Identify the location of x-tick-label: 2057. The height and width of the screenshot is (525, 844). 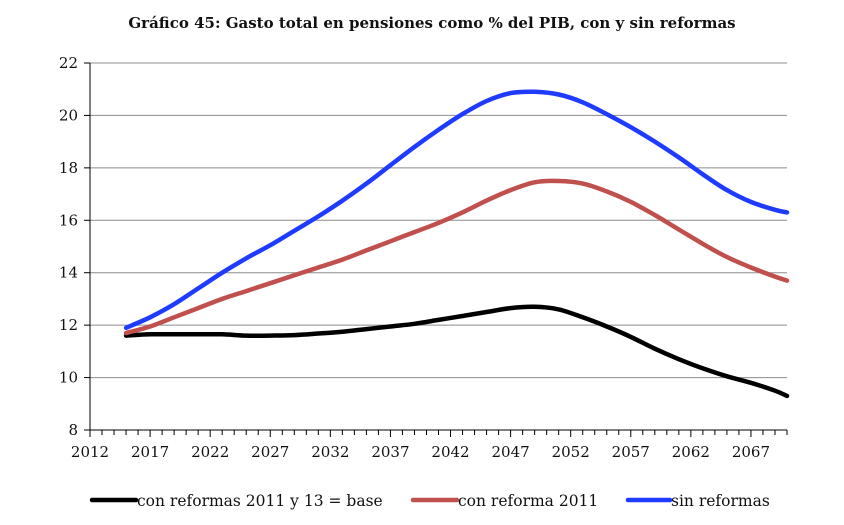
(631, 452).